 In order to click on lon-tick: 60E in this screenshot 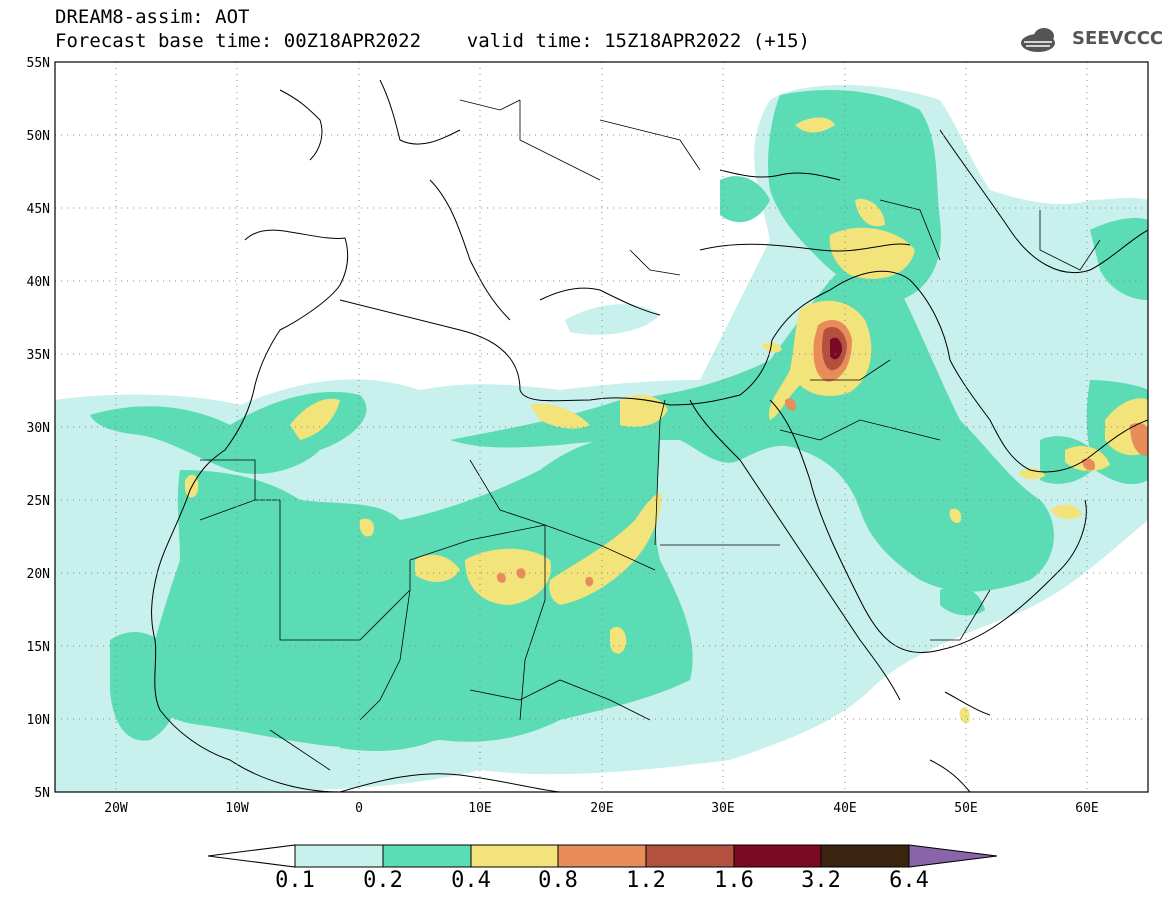, I will do `click(1086, 808)`.